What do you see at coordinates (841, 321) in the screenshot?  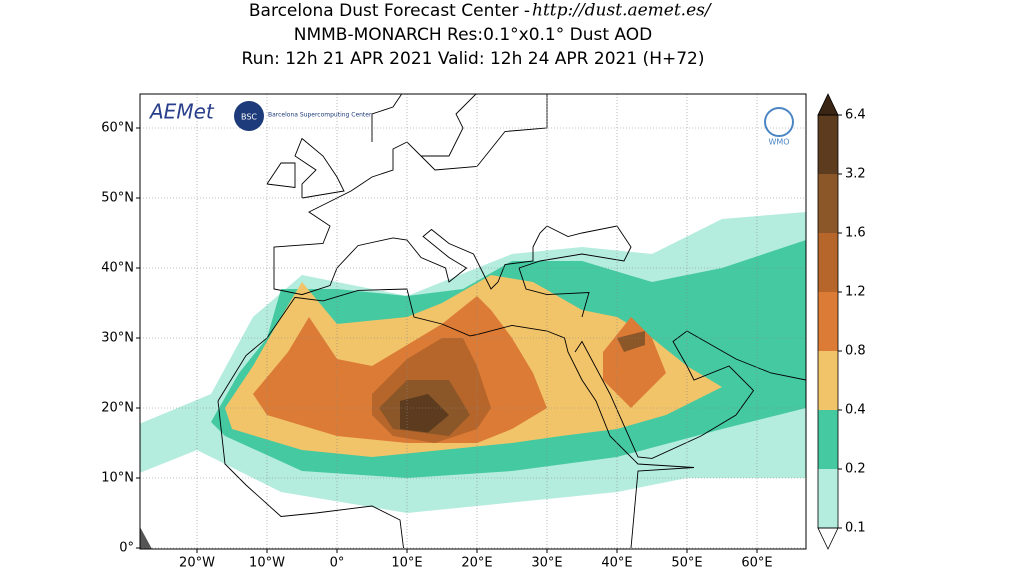 I see `colorbar: 0.1 0.2 0.4 0.8 1.2 1.6 3.2 6.4` at bounding box center [841, 321].